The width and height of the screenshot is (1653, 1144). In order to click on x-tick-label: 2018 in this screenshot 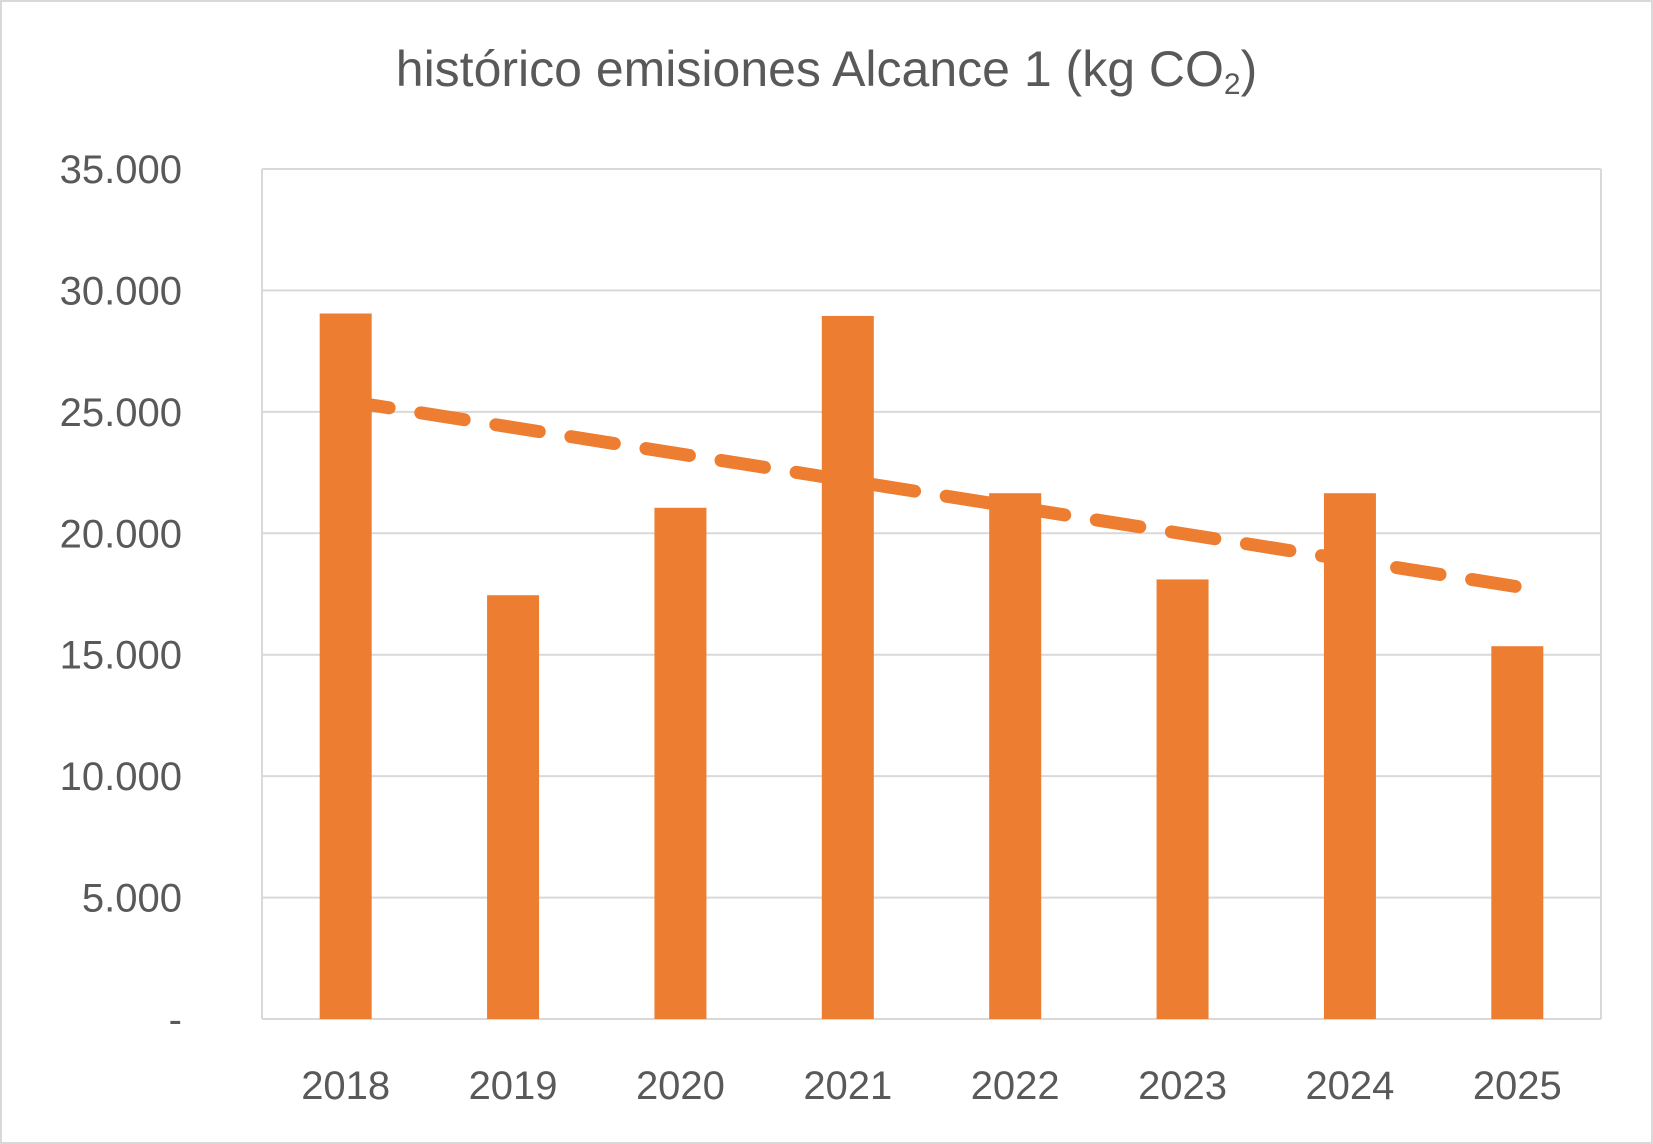, I will do `click(345, 1086)`.